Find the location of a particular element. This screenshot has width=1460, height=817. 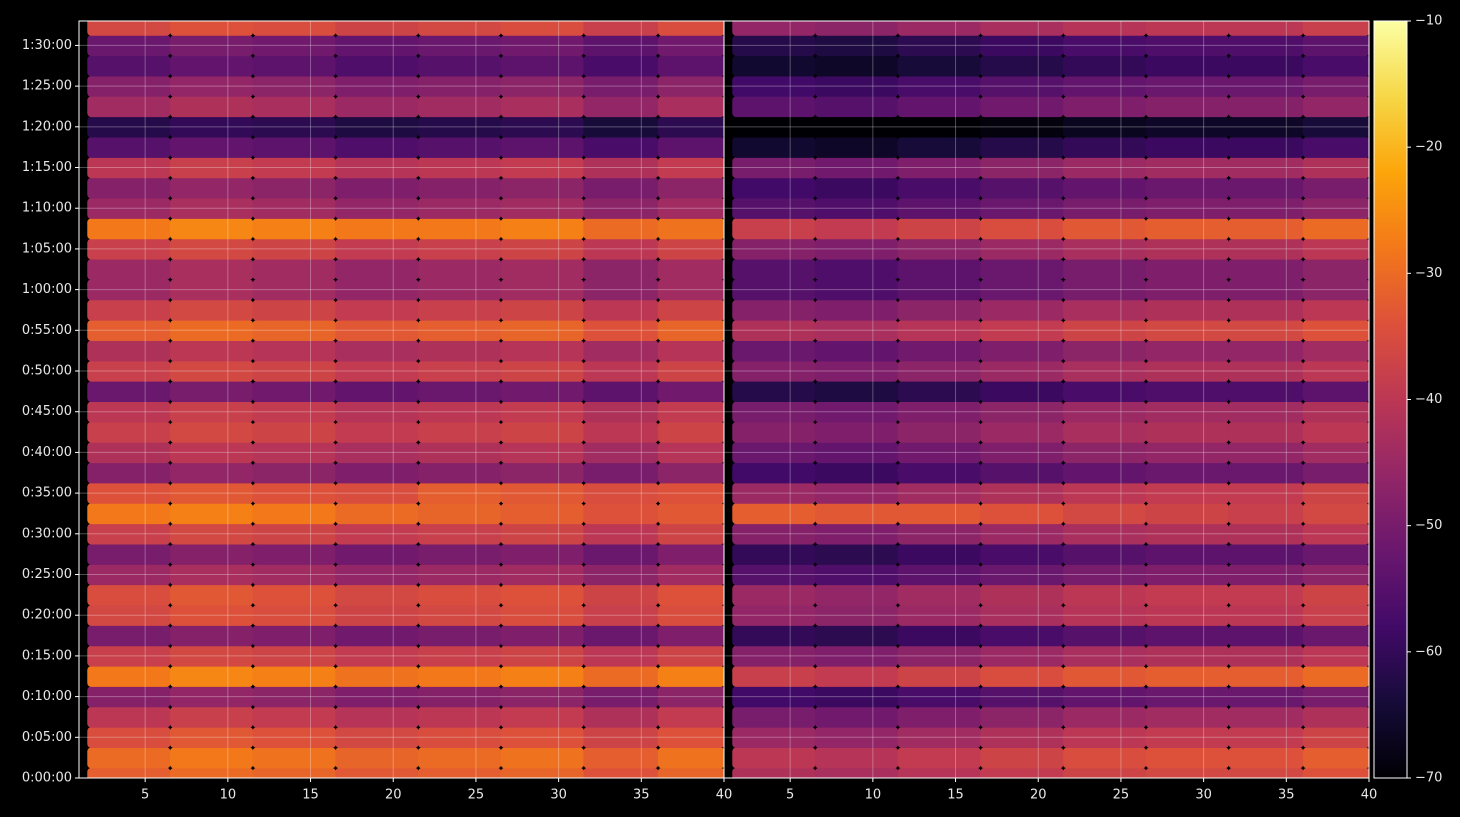

y-tick-label: 0:40:00 is located at coordinates (47, 452).